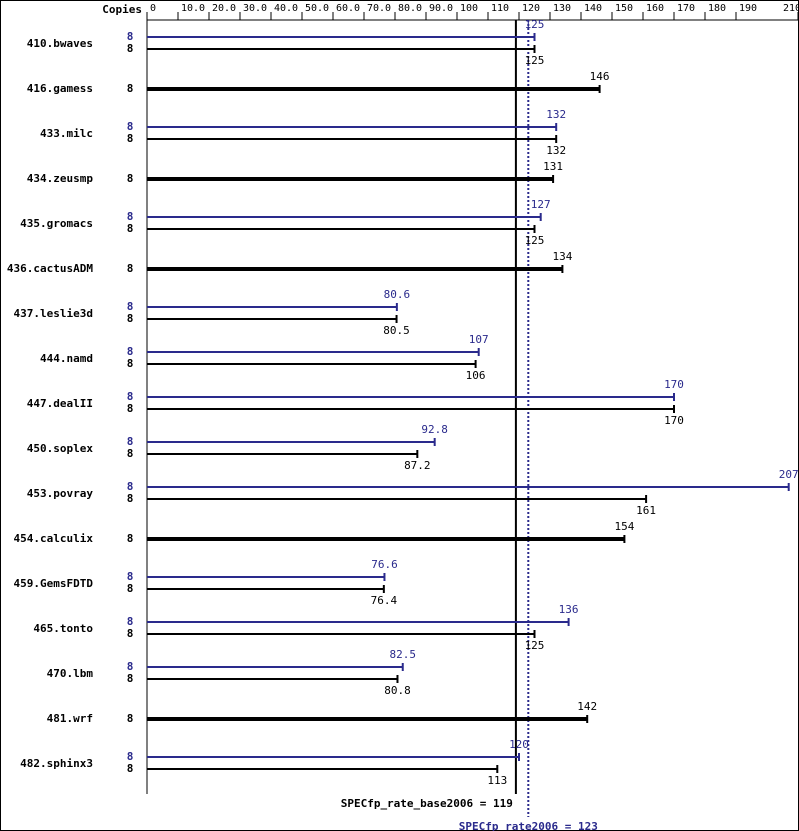 This screenshot has width=799, height=831. Describe the element at coordinates (562, 8) in the screenshot. I see `x-tick-label: 130` at that location.